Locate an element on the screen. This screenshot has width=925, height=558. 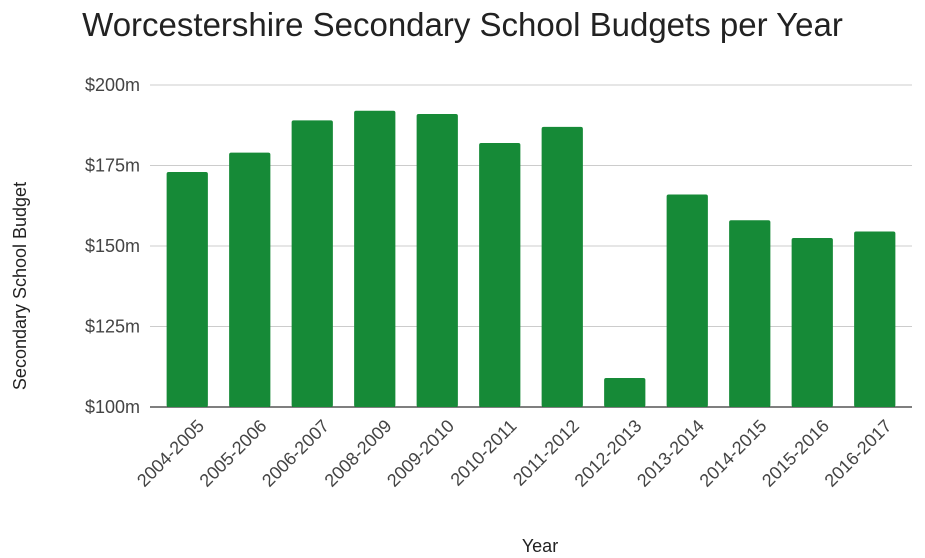
y-tick-label: $125m is located at coordinates (112, 327).